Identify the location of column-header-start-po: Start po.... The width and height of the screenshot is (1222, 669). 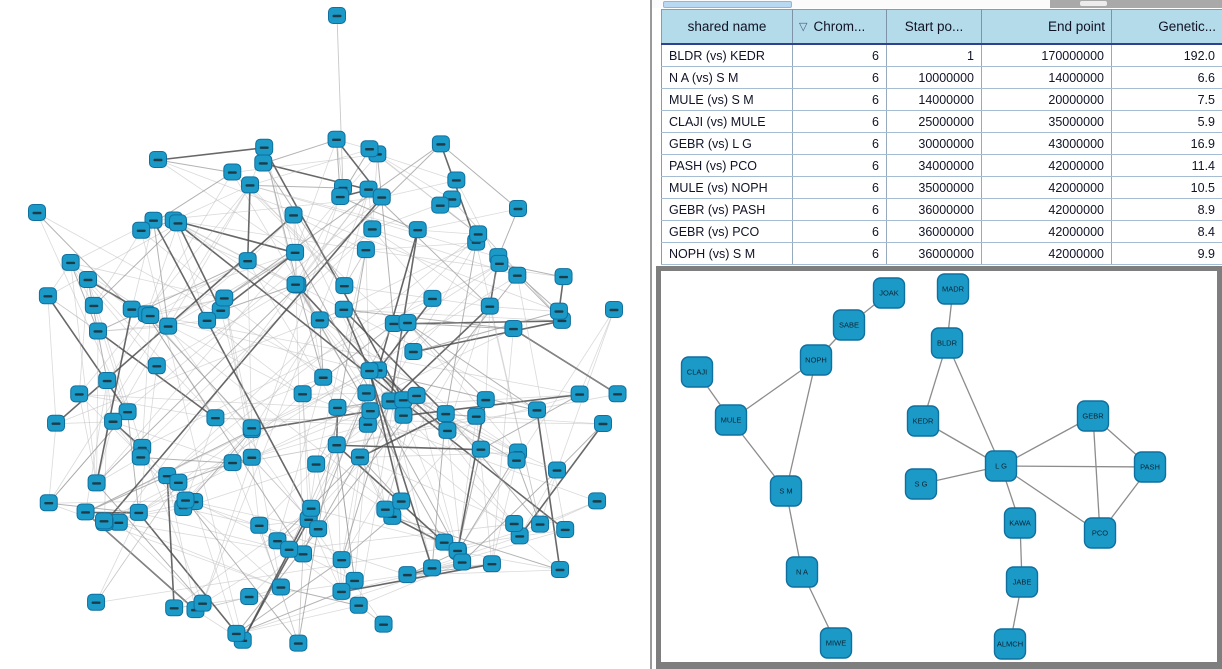
(934, 27).